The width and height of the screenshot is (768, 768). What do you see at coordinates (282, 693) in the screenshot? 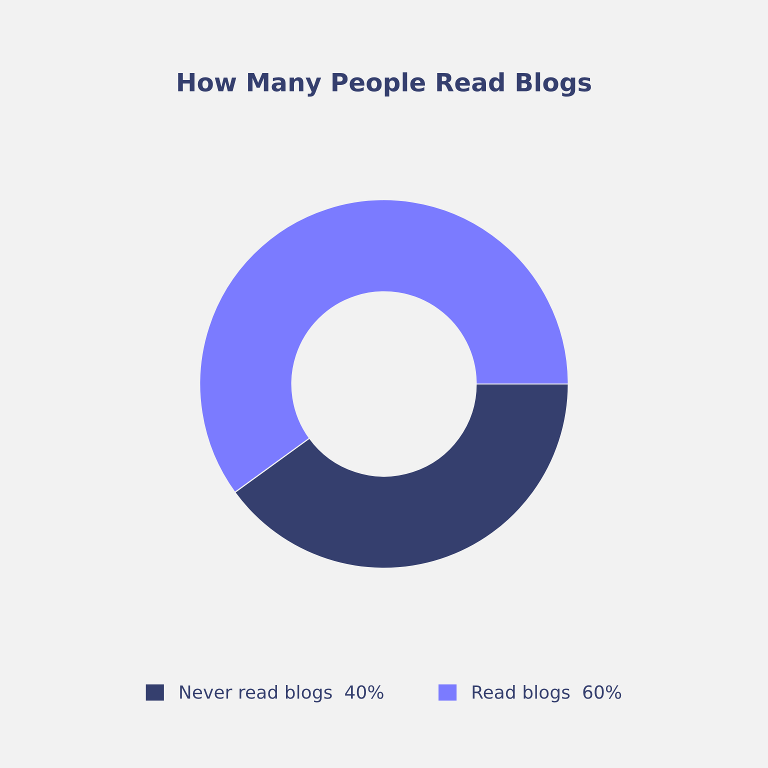
I see `legend-label: Never read blogs 40%` at bounding box center [282, 693].